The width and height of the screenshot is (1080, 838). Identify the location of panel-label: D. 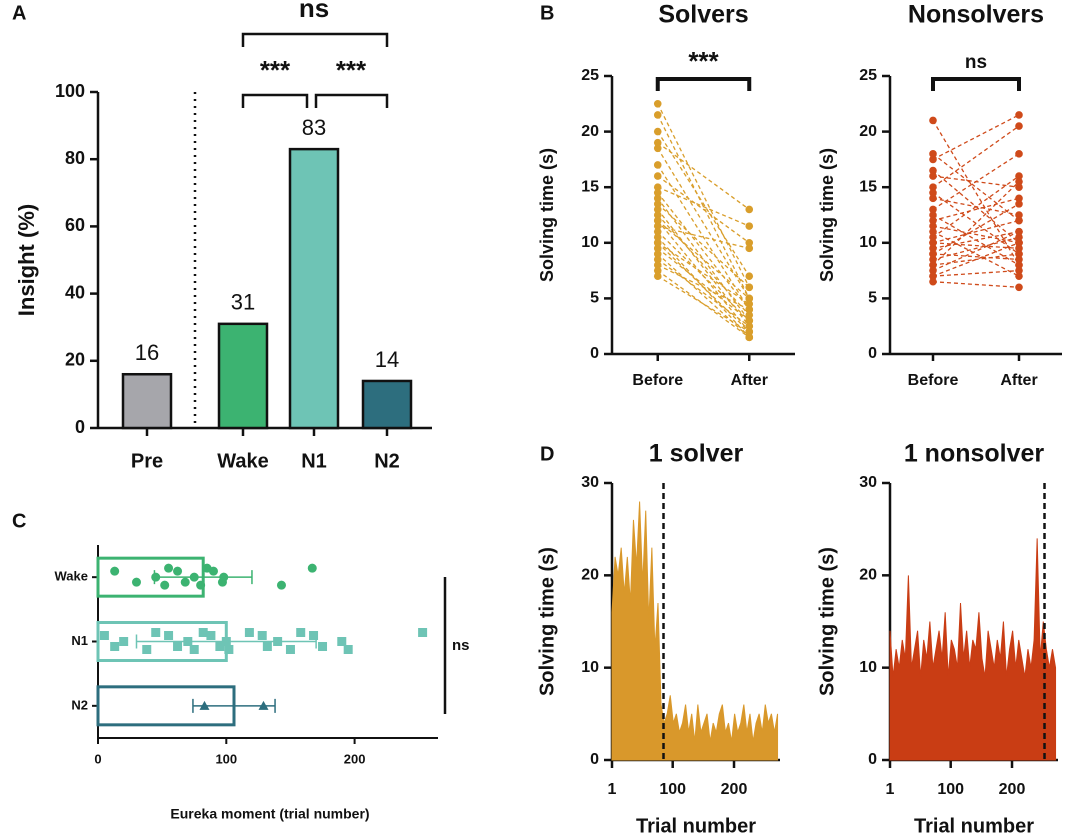
(547, 454).